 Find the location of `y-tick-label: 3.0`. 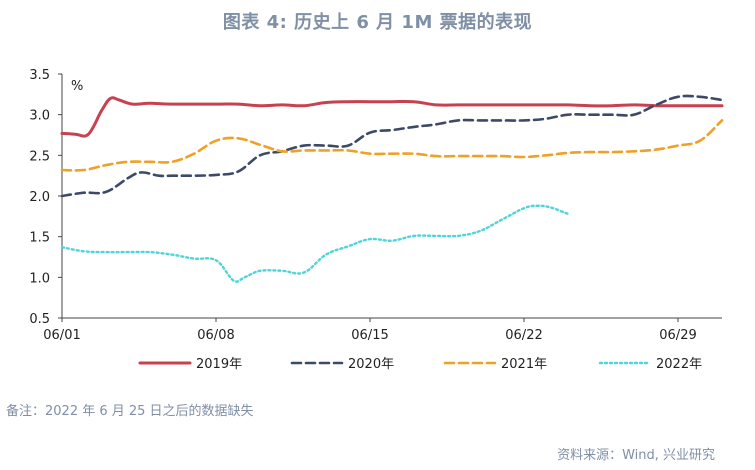

y-tick-label: 3.0 is located at coordinates (39, 116).